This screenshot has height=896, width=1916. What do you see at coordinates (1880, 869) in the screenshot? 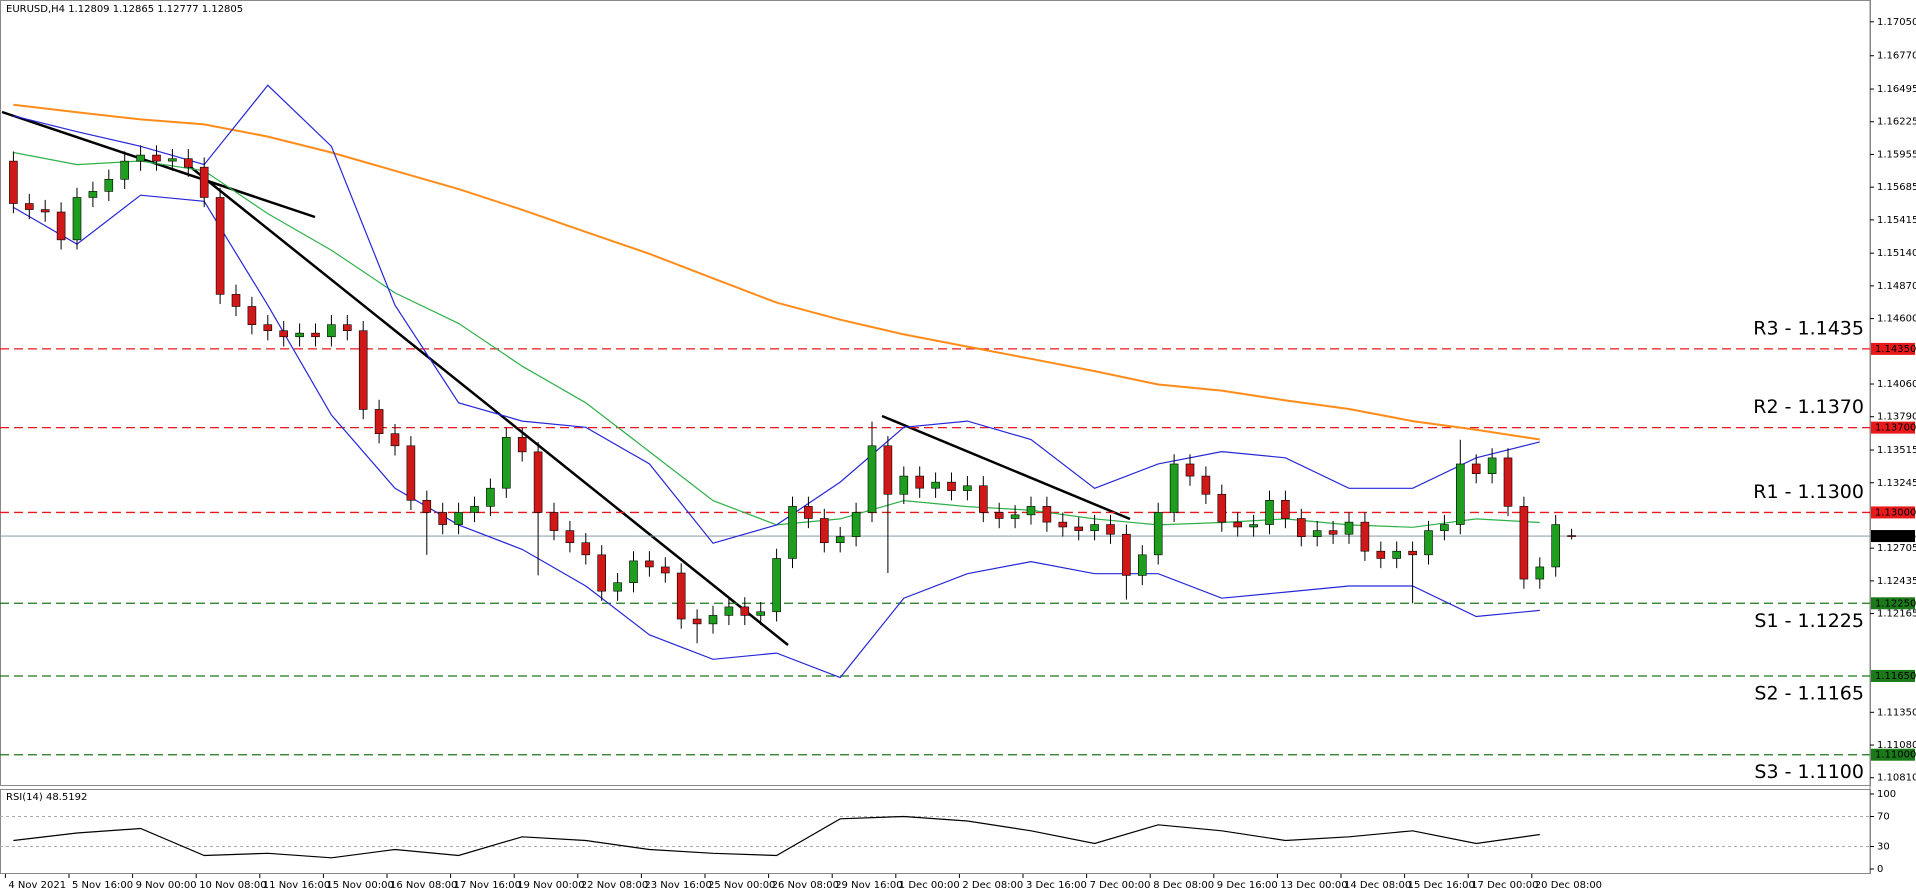
I see `rsi-tick-label: 0` at bounding box center [1880, 869].